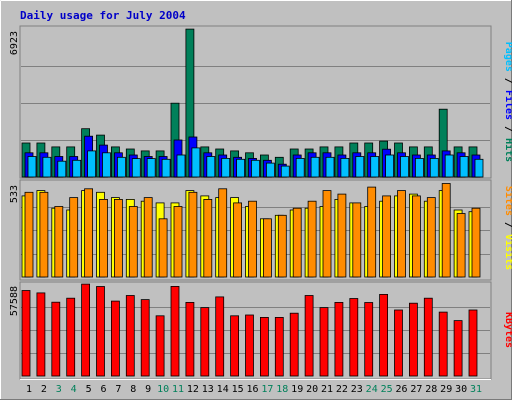 This screenshot has height=405, width=512. I want to click on x-tick-day-11: 11, so click(178, 389).